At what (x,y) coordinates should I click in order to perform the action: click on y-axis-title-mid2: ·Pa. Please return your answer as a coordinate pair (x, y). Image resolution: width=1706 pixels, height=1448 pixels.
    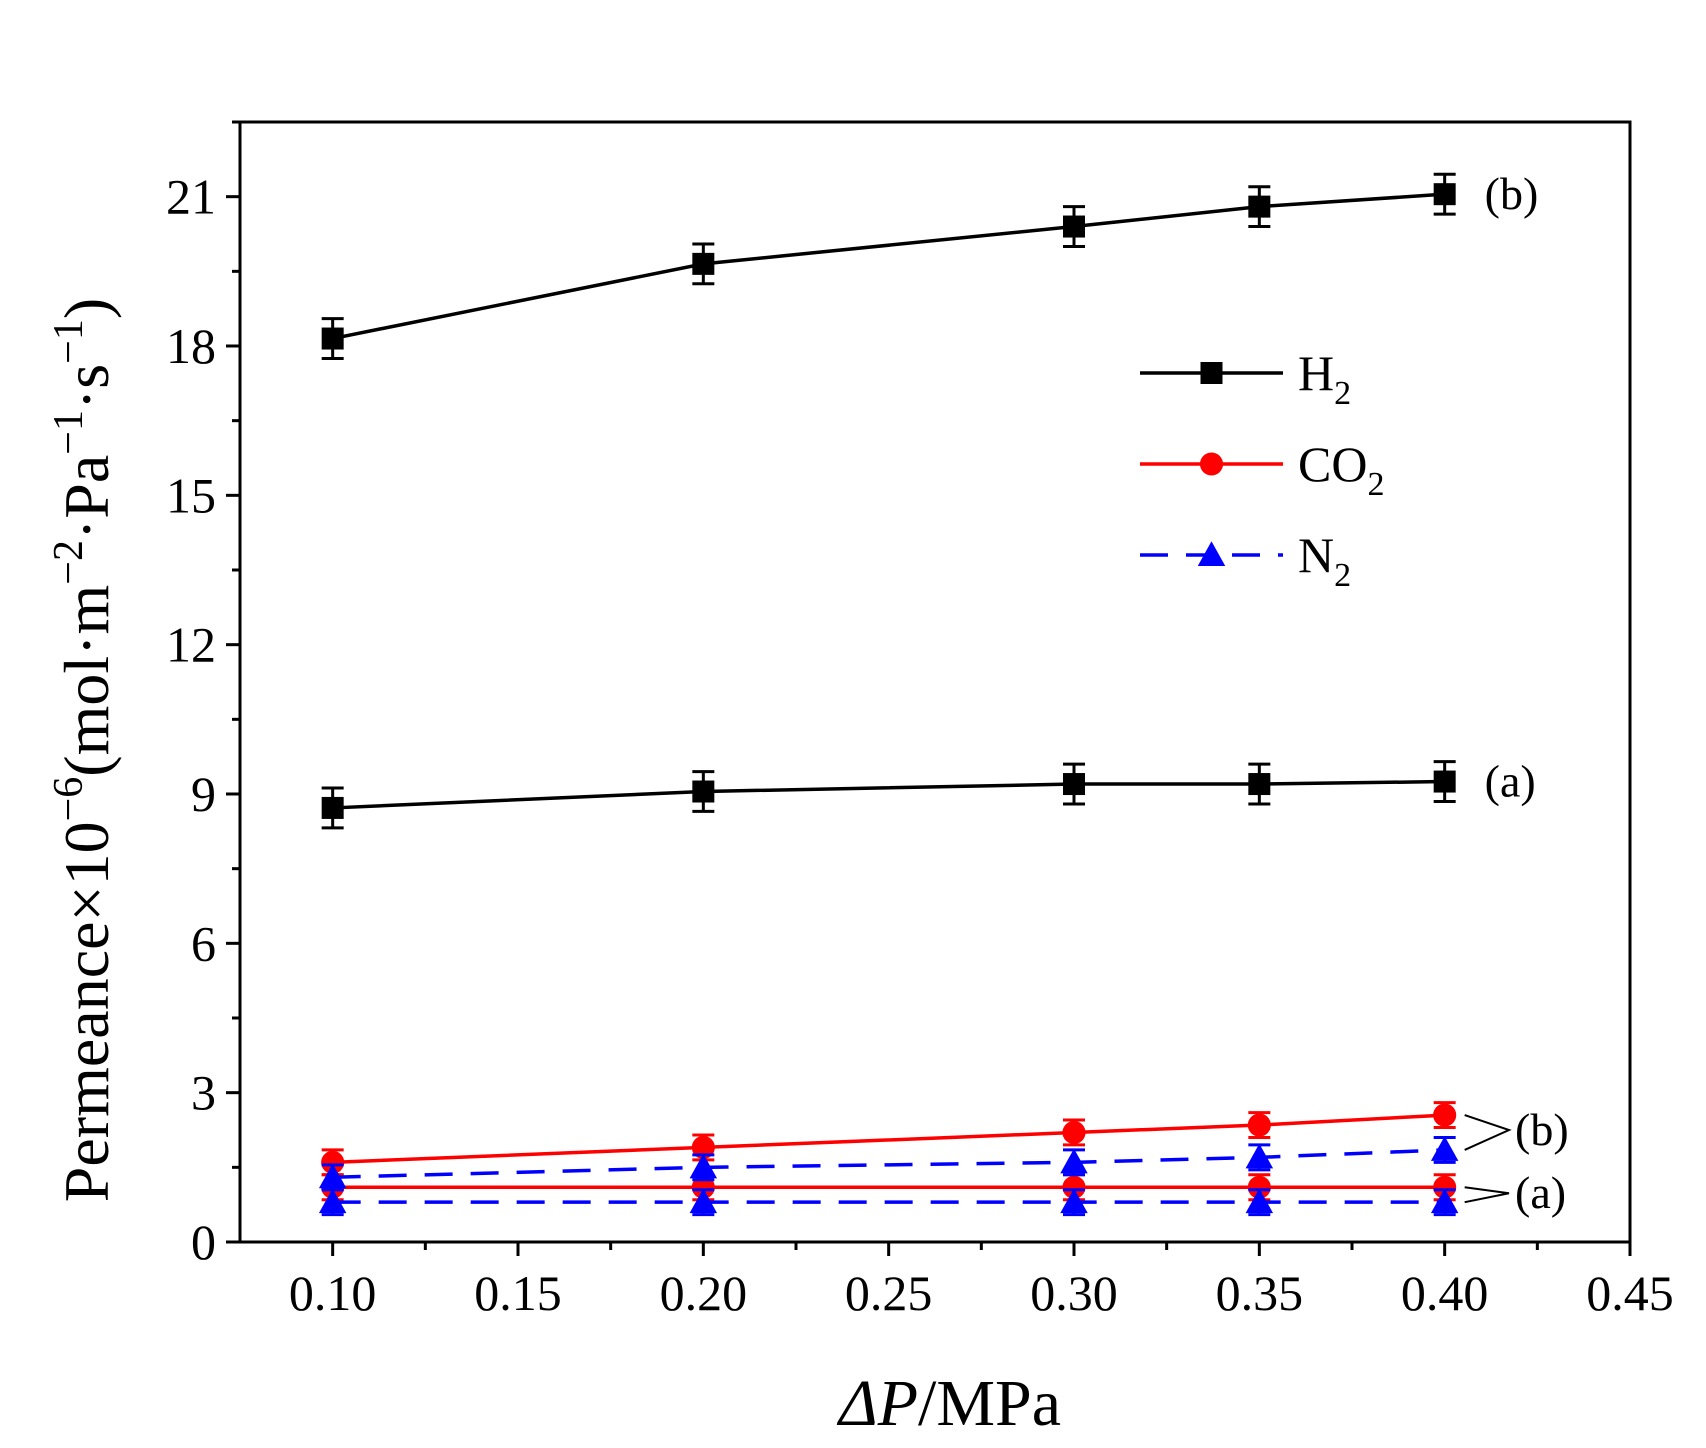
    Looking at the image, I should click on (86, 497).